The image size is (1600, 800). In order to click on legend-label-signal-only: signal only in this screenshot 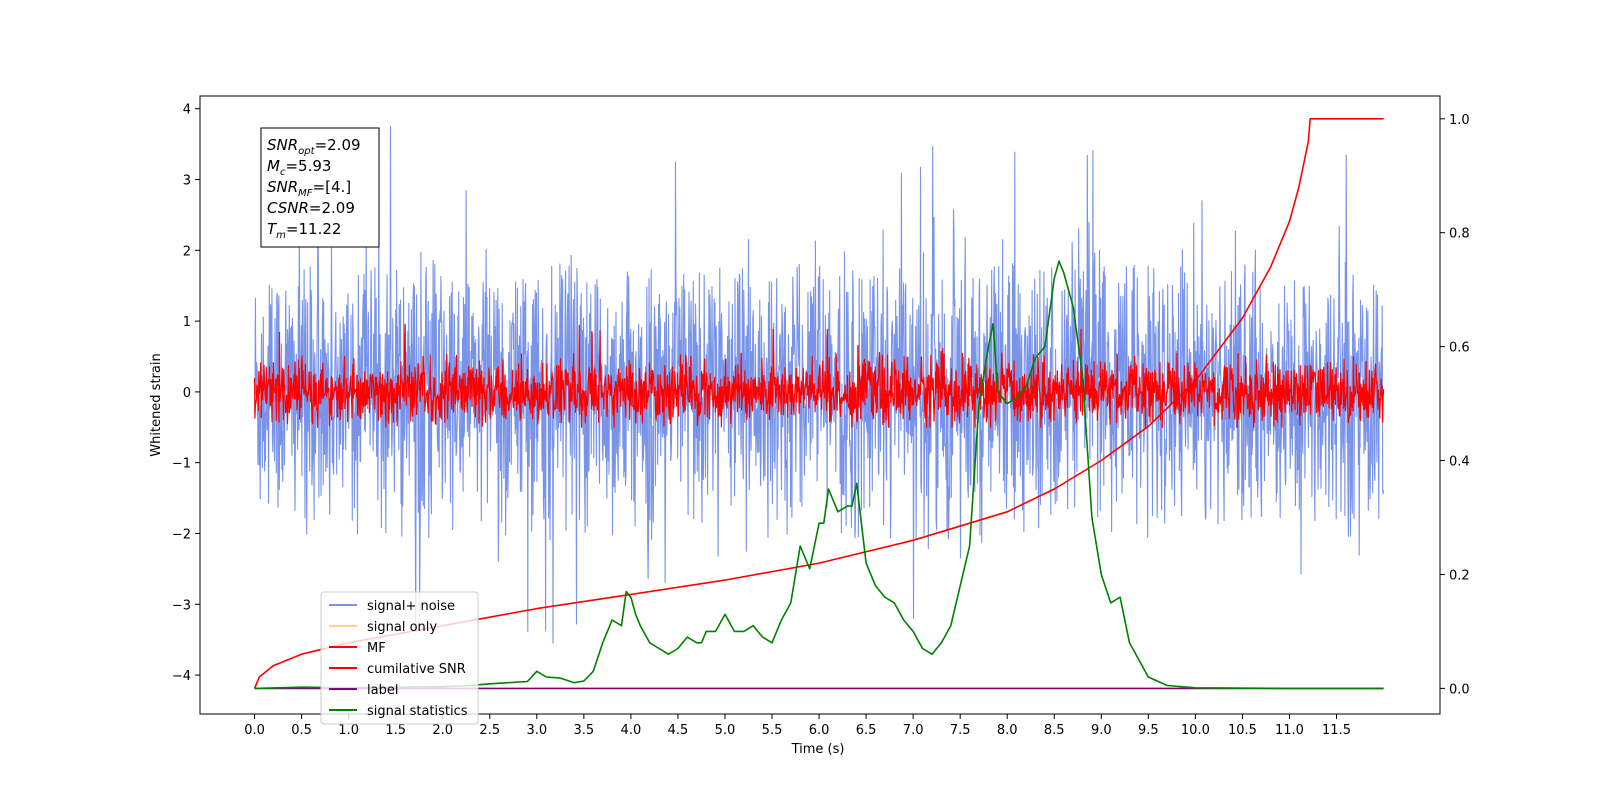, I will do `click(402, 627)`.